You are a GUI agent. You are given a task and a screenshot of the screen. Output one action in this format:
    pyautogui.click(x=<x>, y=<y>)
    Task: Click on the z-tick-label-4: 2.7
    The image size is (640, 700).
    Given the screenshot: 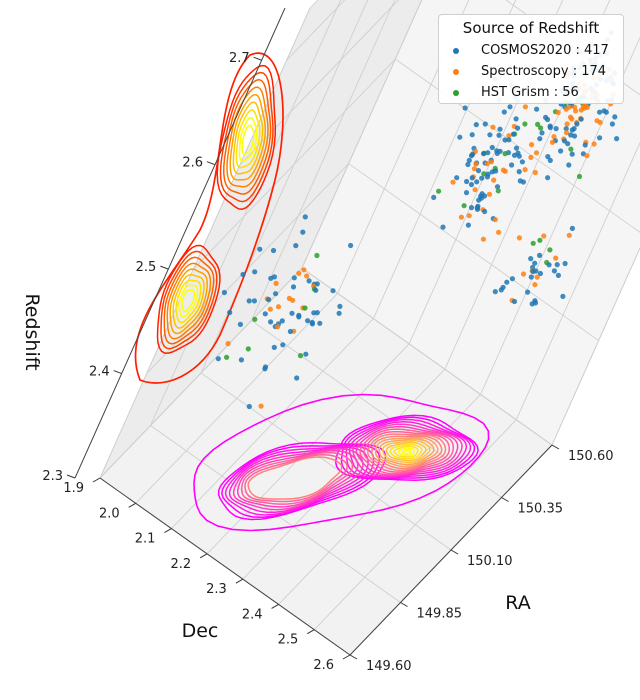 What is the action you would take?
    pyautogui.click(x=239, y=58)
    